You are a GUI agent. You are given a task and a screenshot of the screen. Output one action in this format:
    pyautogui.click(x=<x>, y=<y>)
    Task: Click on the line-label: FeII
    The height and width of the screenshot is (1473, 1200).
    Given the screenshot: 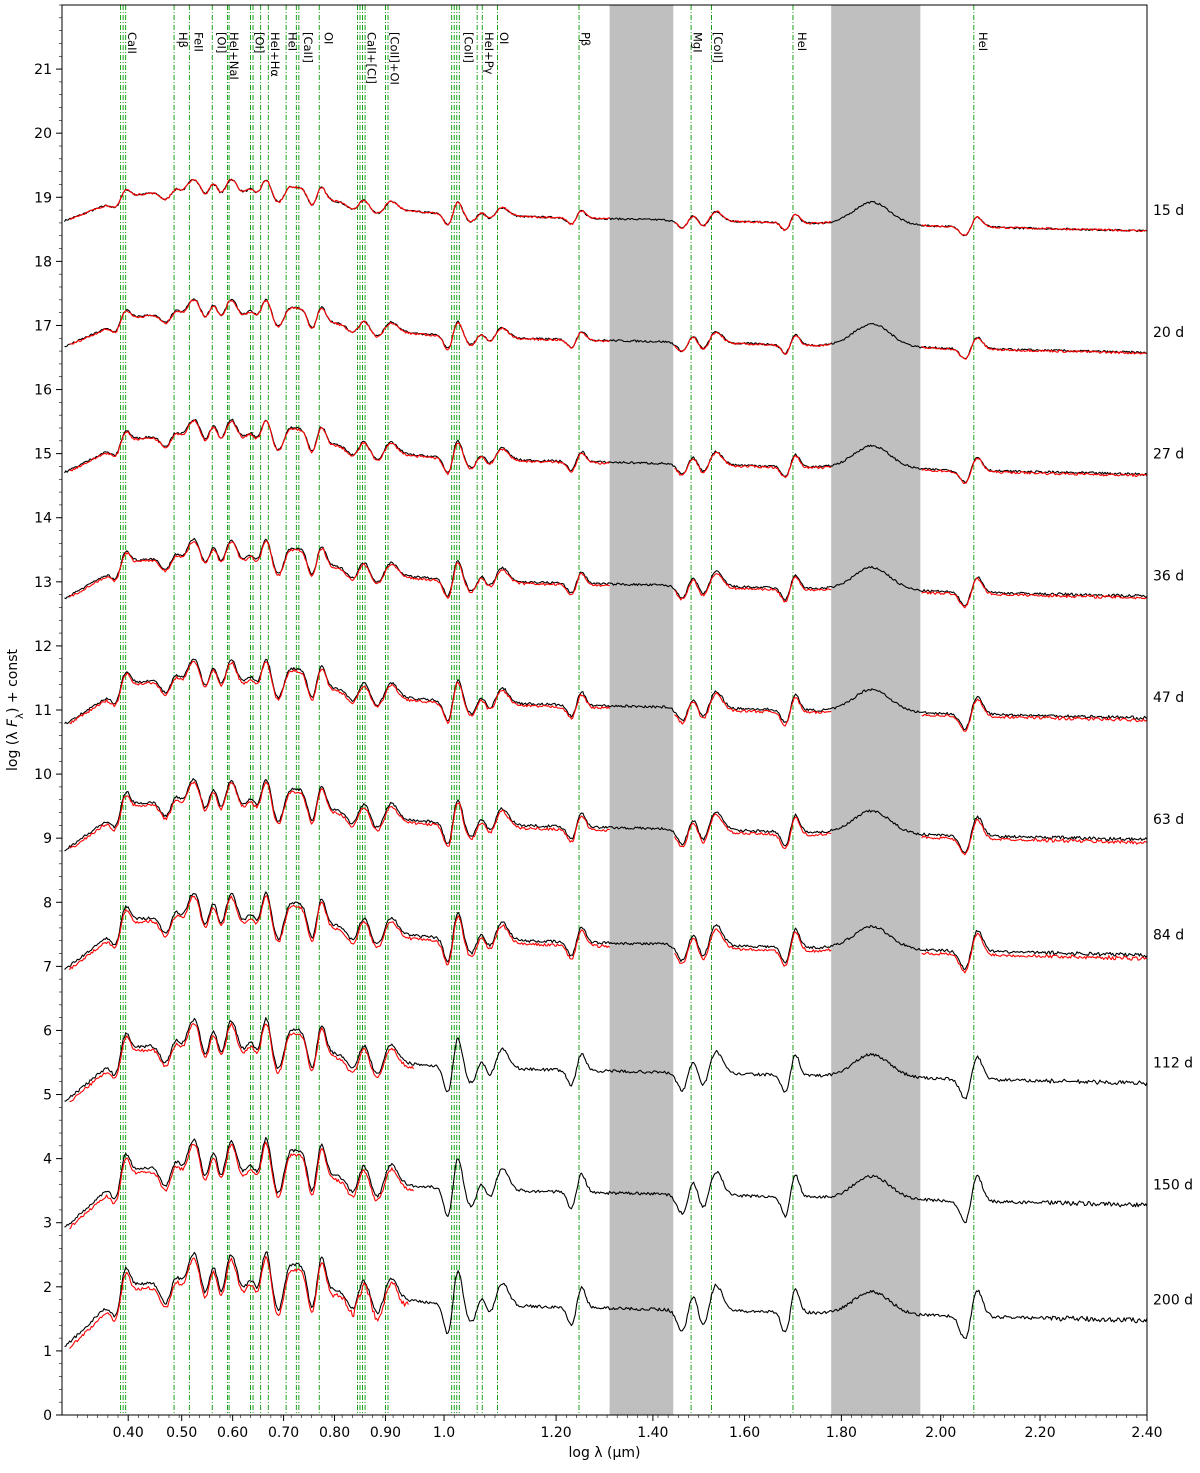 What is the action you would take?
    pyautogui.click(x=198, y=42)
    